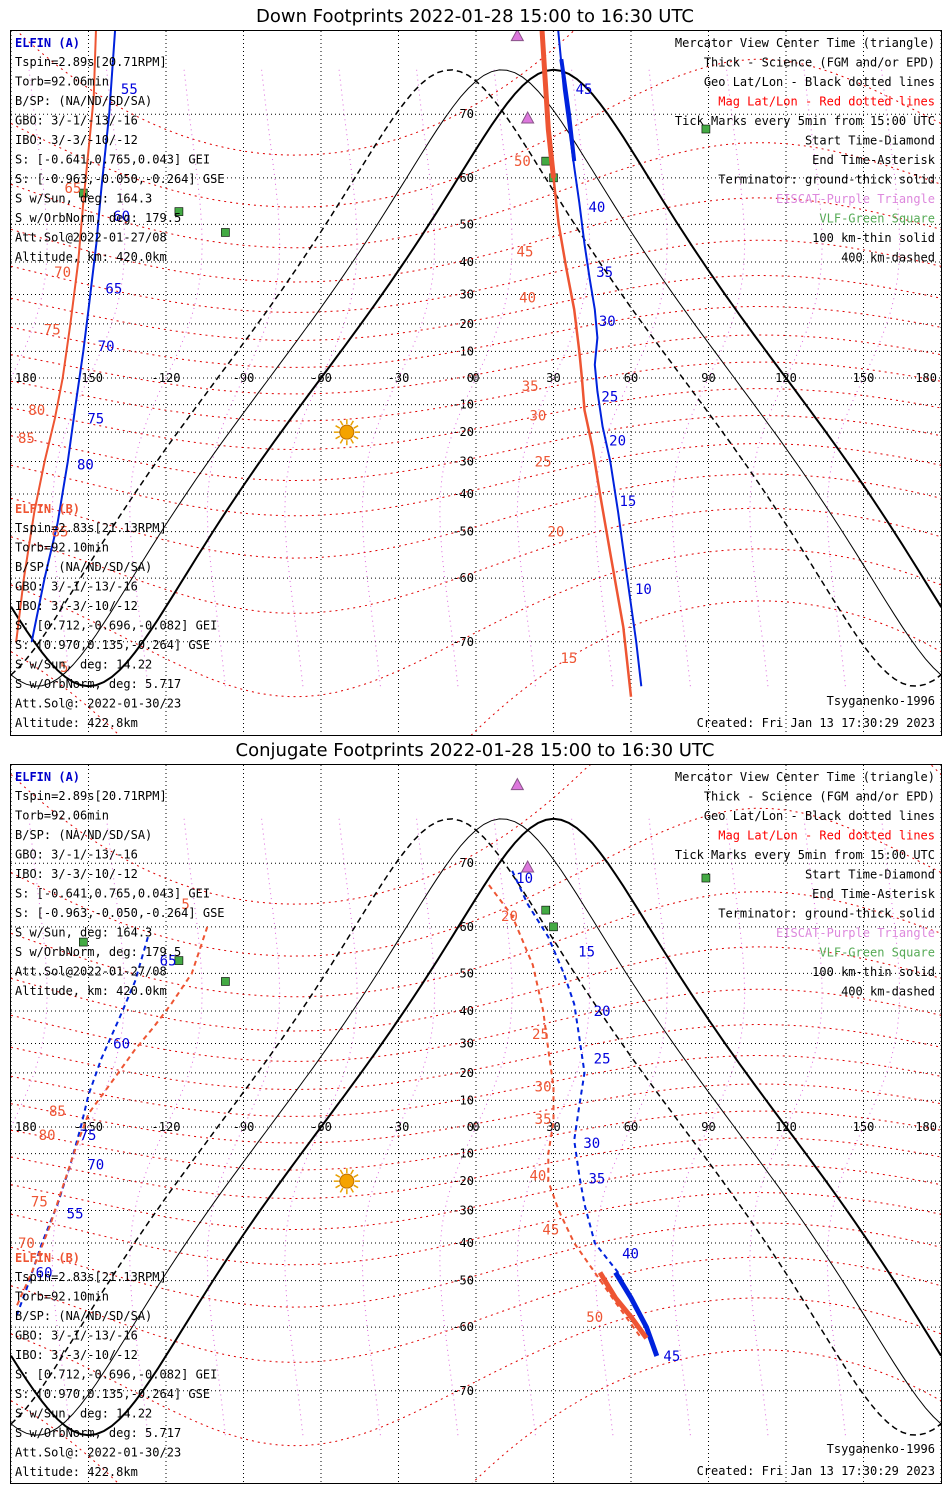 The image size is (950, 1500). What do you see at coordinates (819, 63) in the screenshot?
I see `legend-entry: Thick - Science (FGM and/or EPD)` at bounding box center [819, 63].